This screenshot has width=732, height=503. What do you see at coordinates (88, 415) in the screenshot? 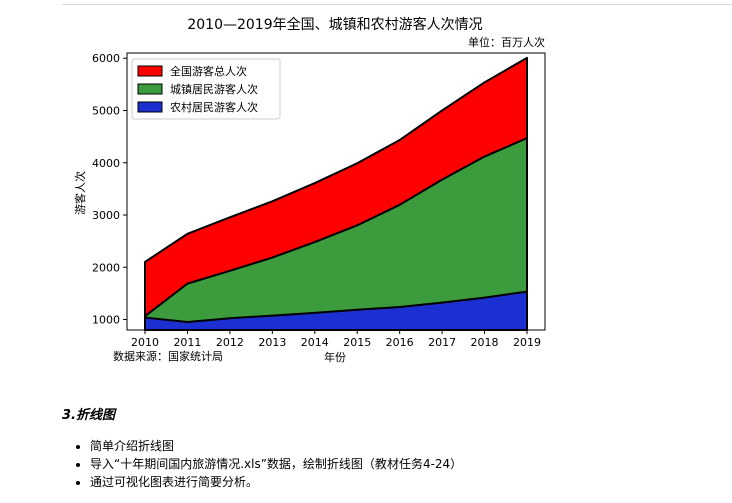
I see `section-heading: 3.折线图` at bounding box center [88, 415].